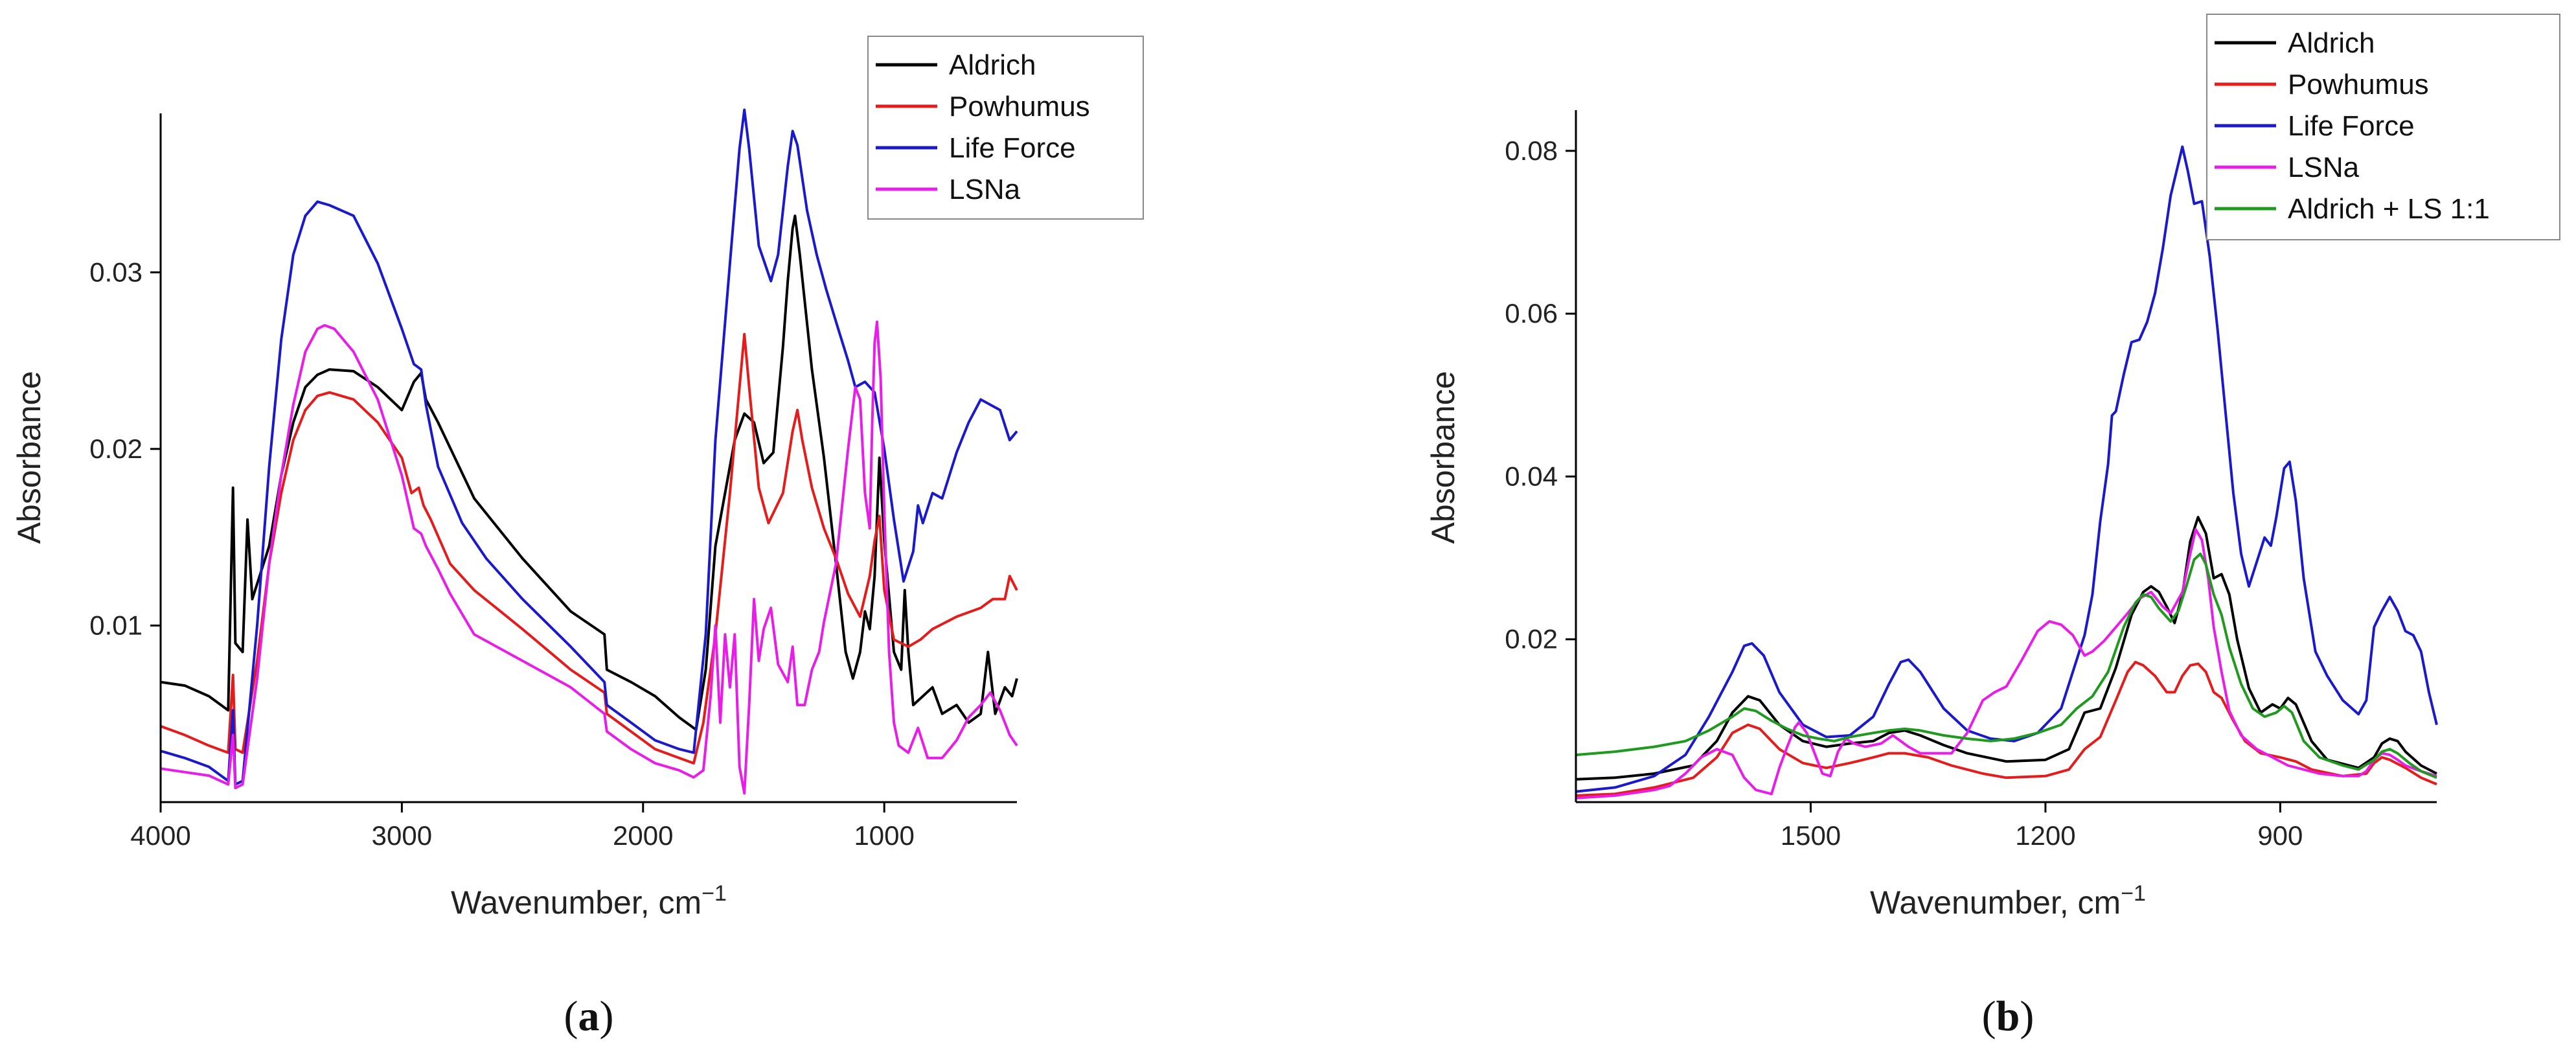 This screenshot has height=1060, width=2576. I want to click on panel-b-legend-label-aldrich: Aldrich, so click(2332, 43).